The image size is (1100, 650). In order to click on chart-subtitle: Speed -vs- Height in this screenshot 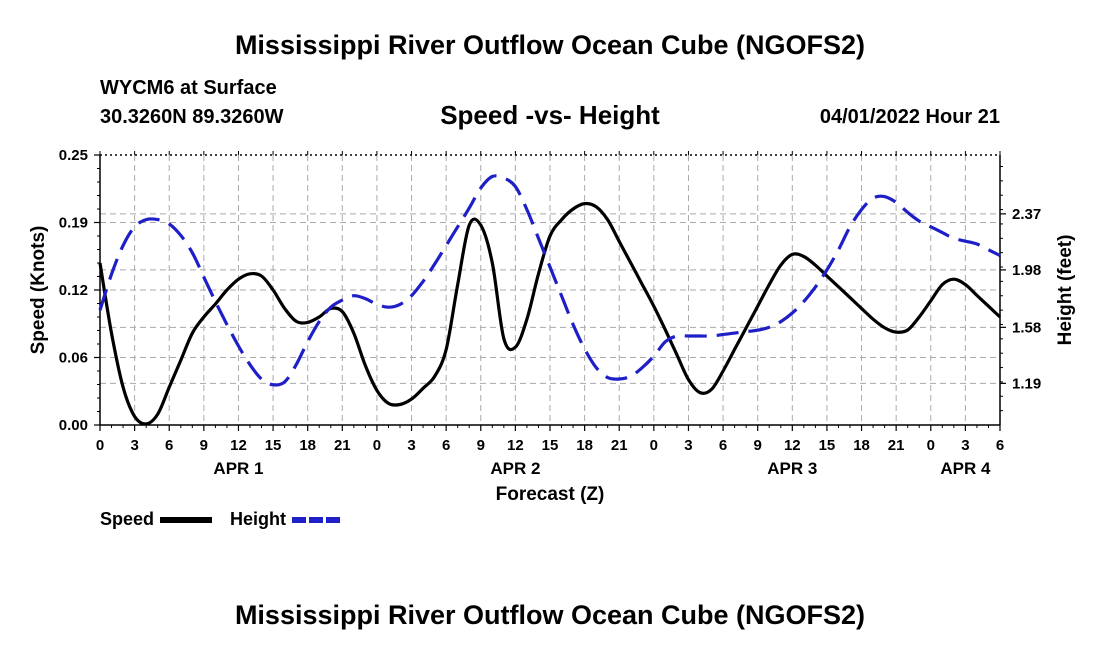, I will do `click(550, 115)`.